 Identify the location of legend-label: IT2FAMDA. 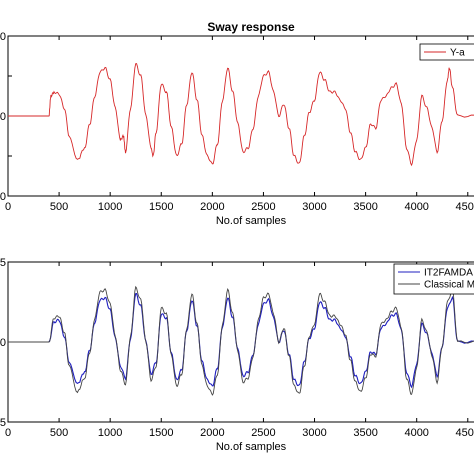
(448, 273).